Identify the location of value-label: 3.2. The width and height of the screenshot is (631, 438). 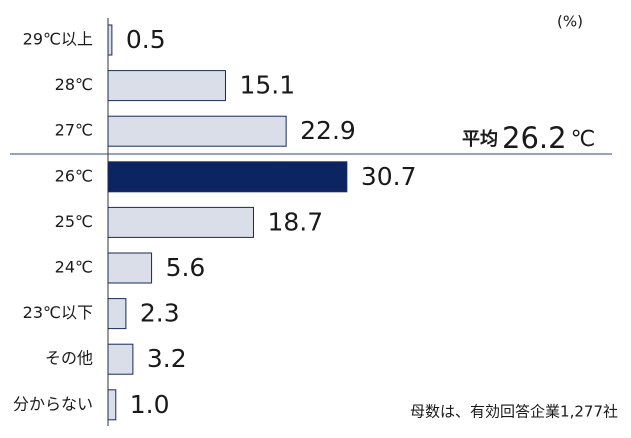
(167, 358).